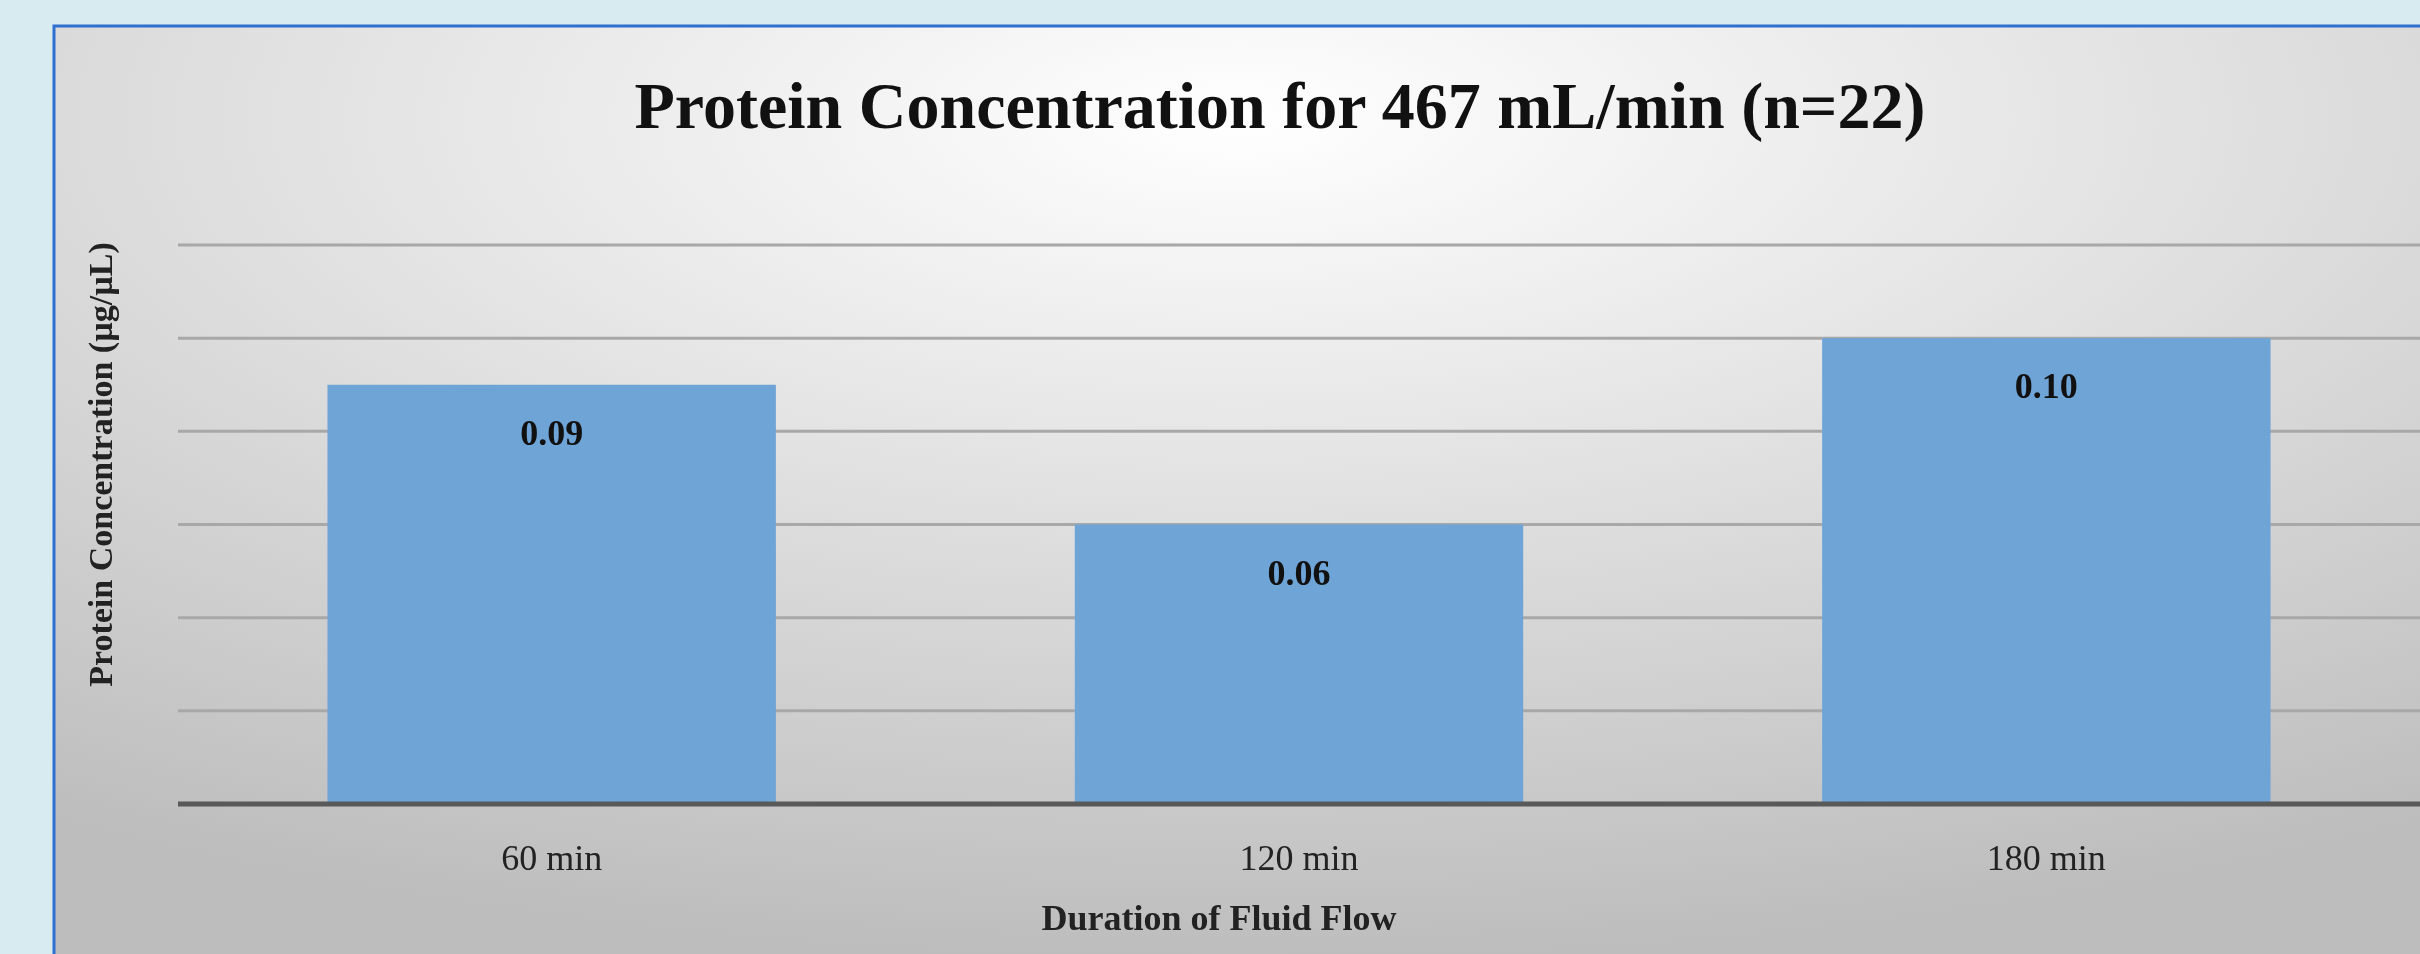 This screenshot has height=954, width=2420. Describe the element at coordinates (1219, 918) in the screenshot. I see `x-axis-title: Duration of Fluid Flow` at that location.